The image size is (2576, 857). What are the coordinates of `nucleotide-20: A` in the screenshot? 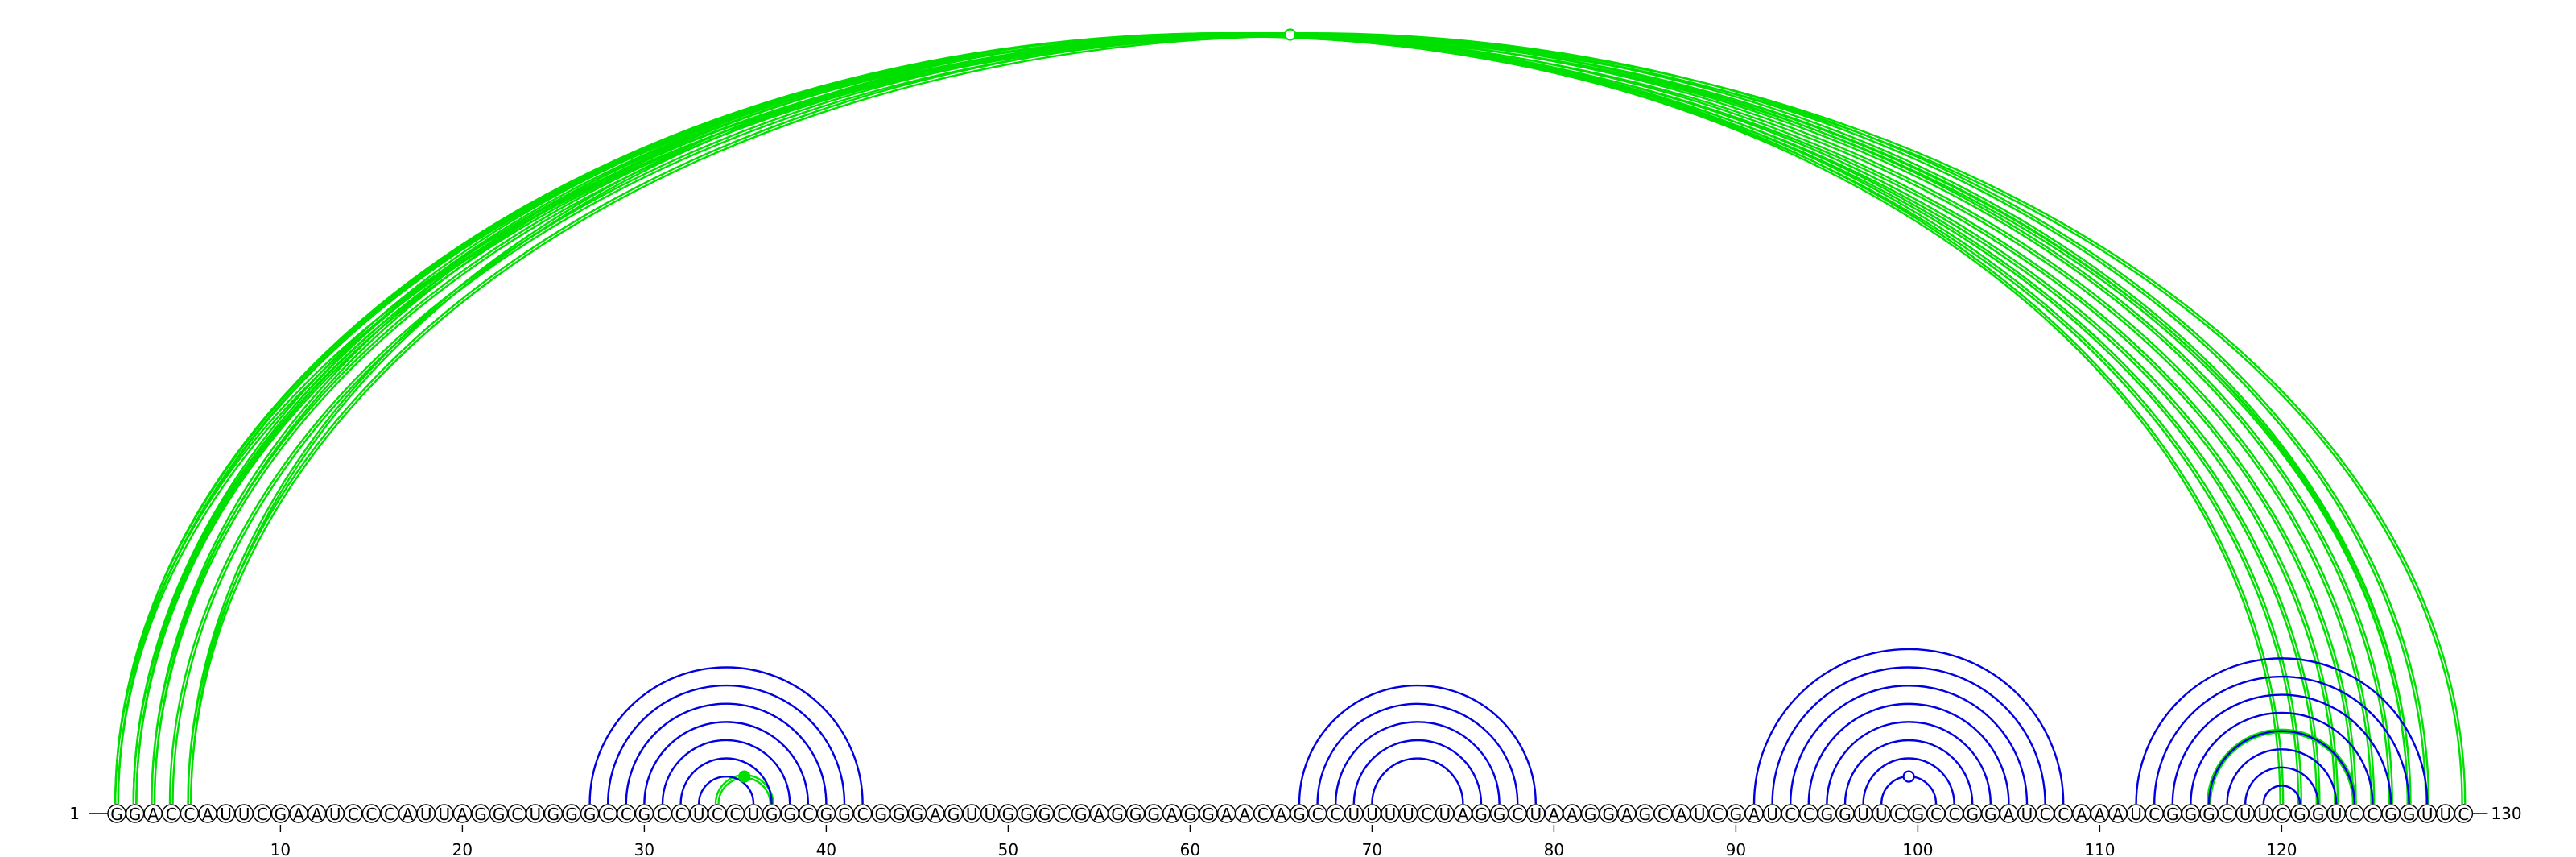 It's located at (463, 814).